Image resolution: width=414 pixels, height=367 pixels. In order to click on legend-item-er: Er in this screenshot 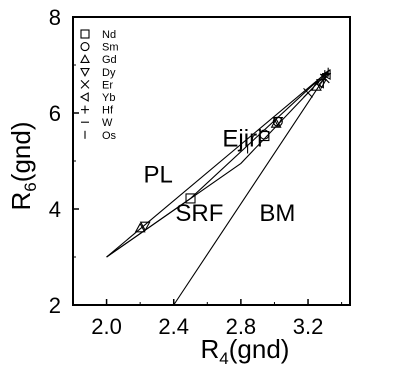, I will do `click(96, 85)`.